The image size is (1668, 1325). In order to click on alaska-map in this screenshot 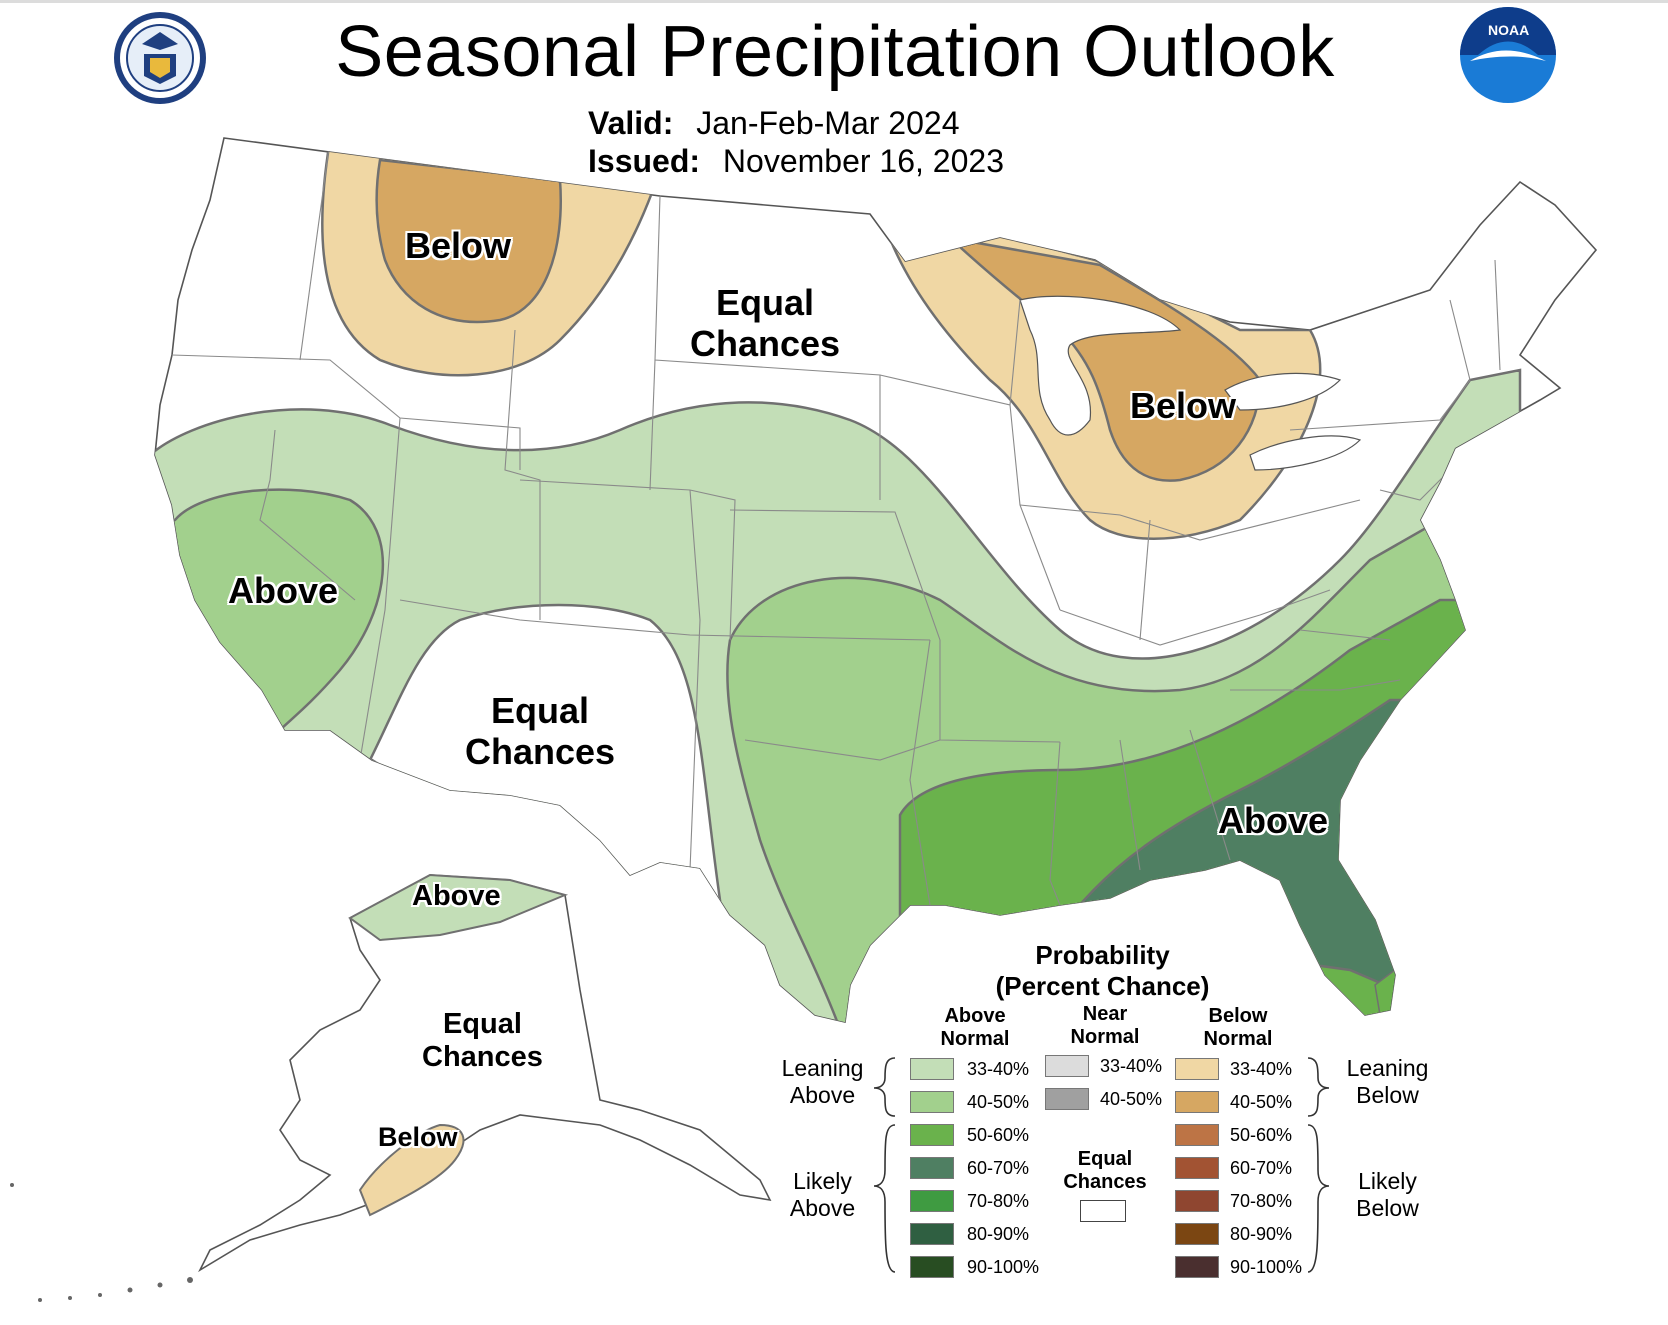, I will do `click(391, 1087)`.